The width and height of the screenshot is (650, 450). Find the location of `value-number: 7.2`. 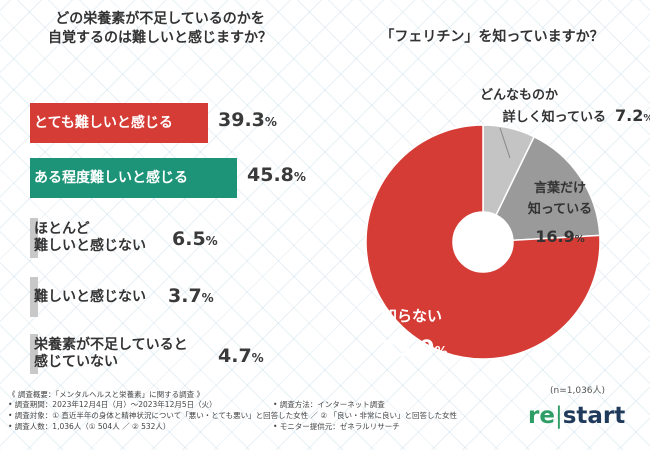

value-number: 7.2 is located at coordinates (629, 115).